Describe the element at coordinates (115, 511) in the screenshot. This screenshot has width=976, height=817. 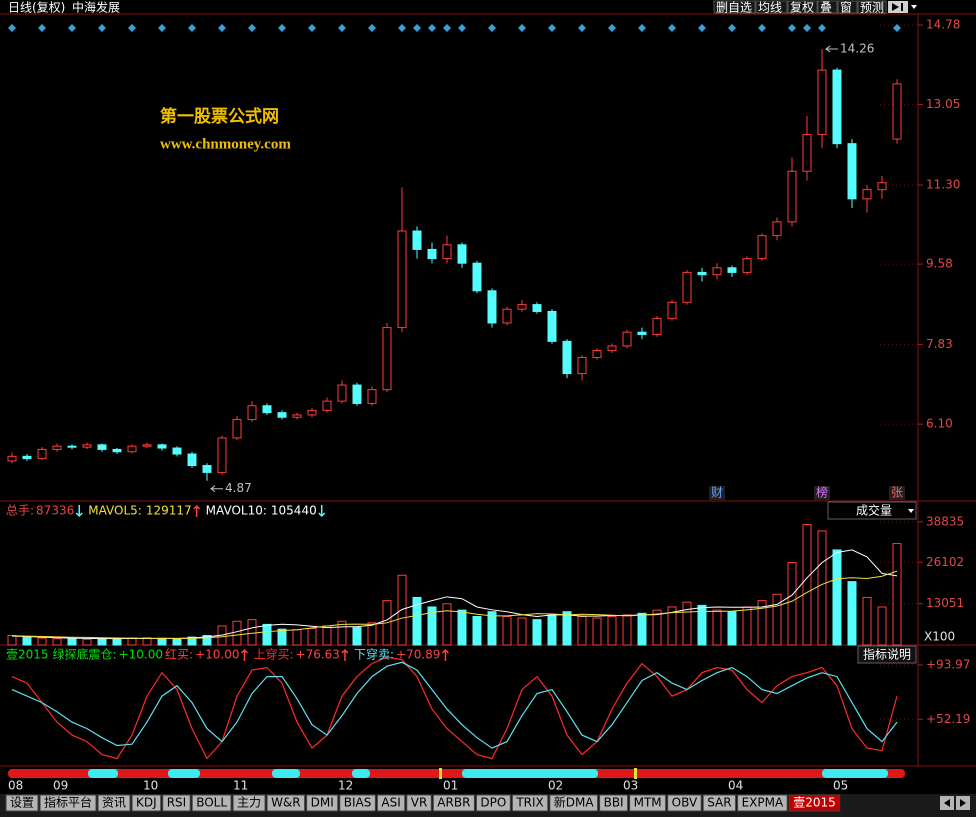
I see `legend-label: MAVOL5:` at that location.